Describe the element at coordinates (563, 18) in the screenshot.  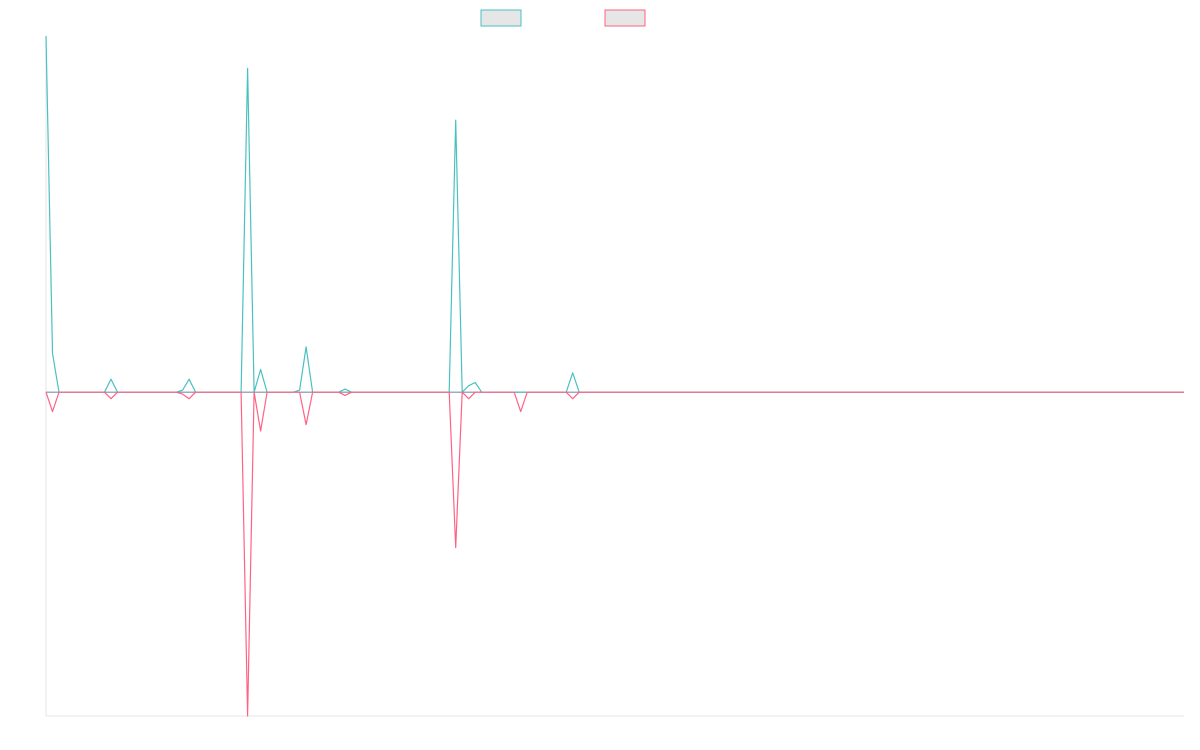
I see `legend` at that location.